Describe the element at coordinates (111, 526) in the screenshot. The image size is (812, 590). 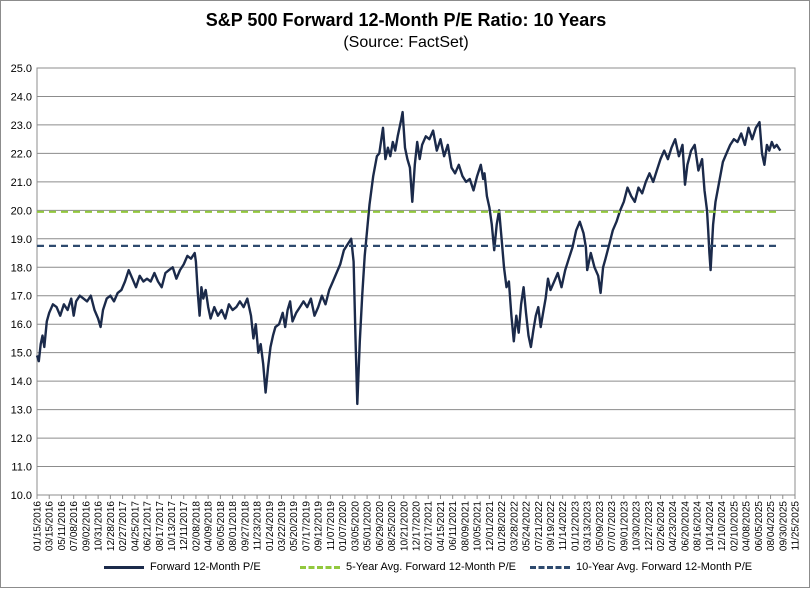
I see `x-tick-label: 12/28/2016` at that location.